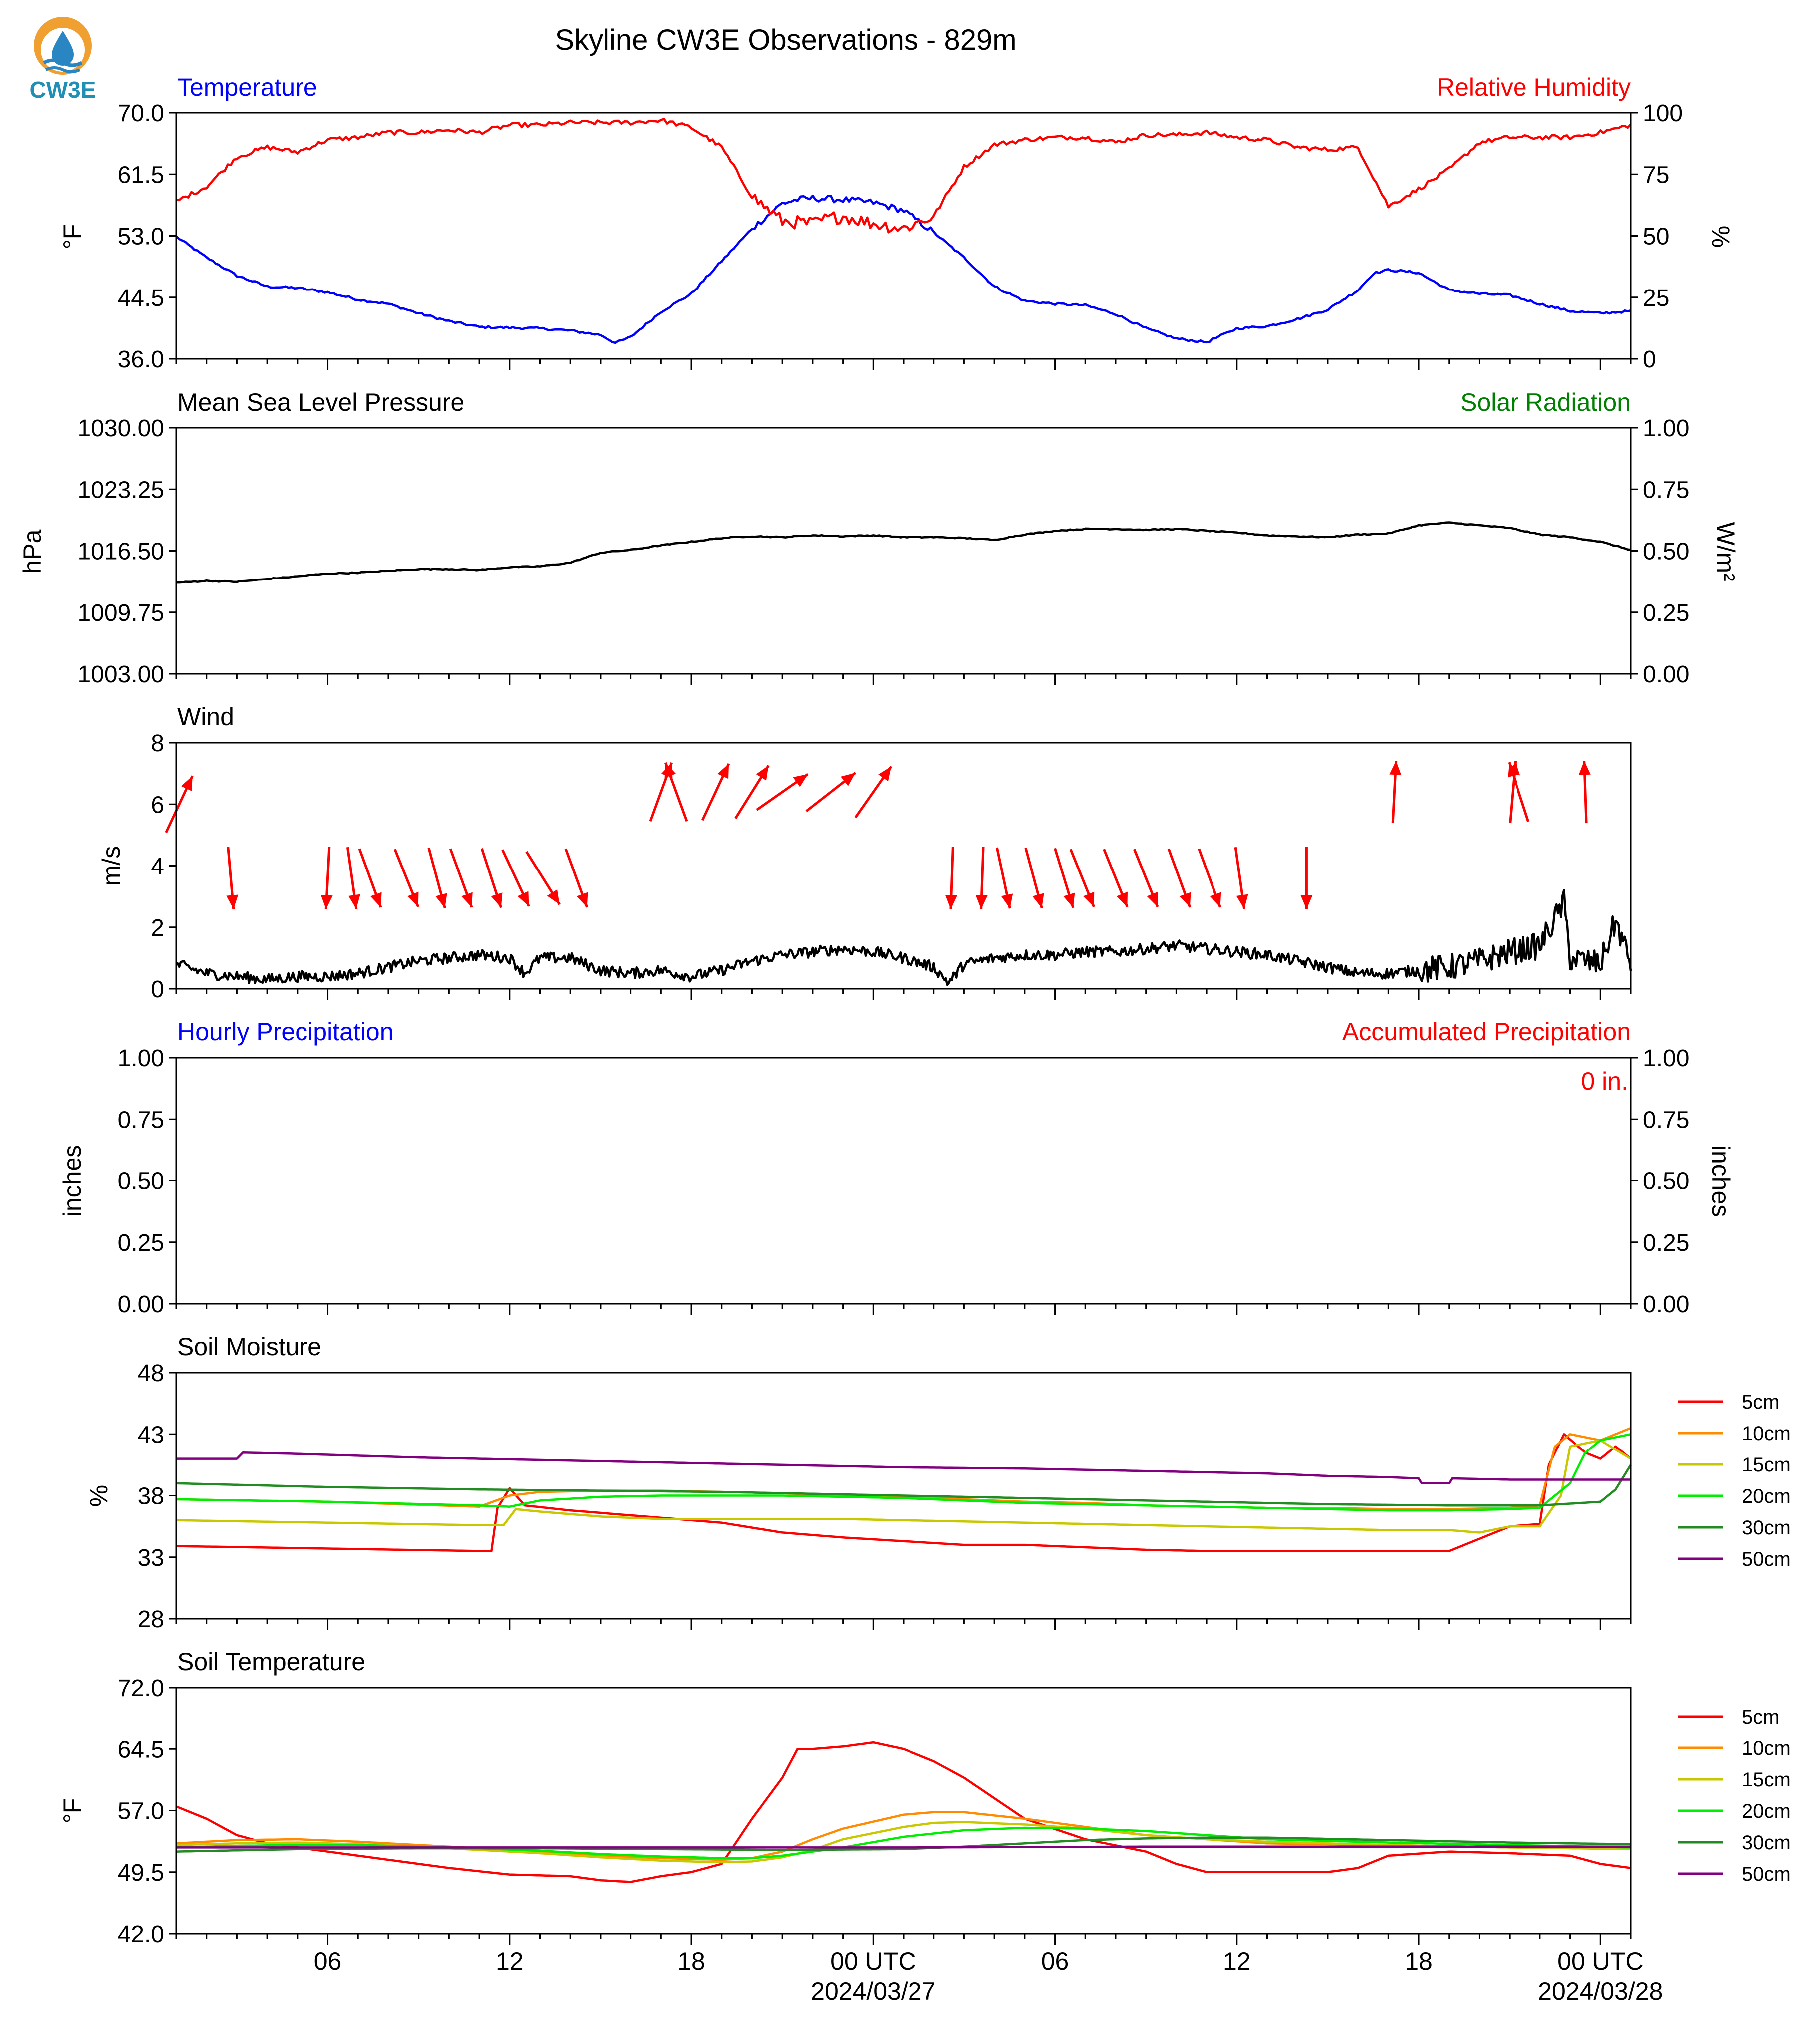 Image resolution: width=1820 pixels, height=2028 pixels. Describe the element at coordinates (1656, 237) in the screenshot. I see `y-tick-label-right: 50` at that location.